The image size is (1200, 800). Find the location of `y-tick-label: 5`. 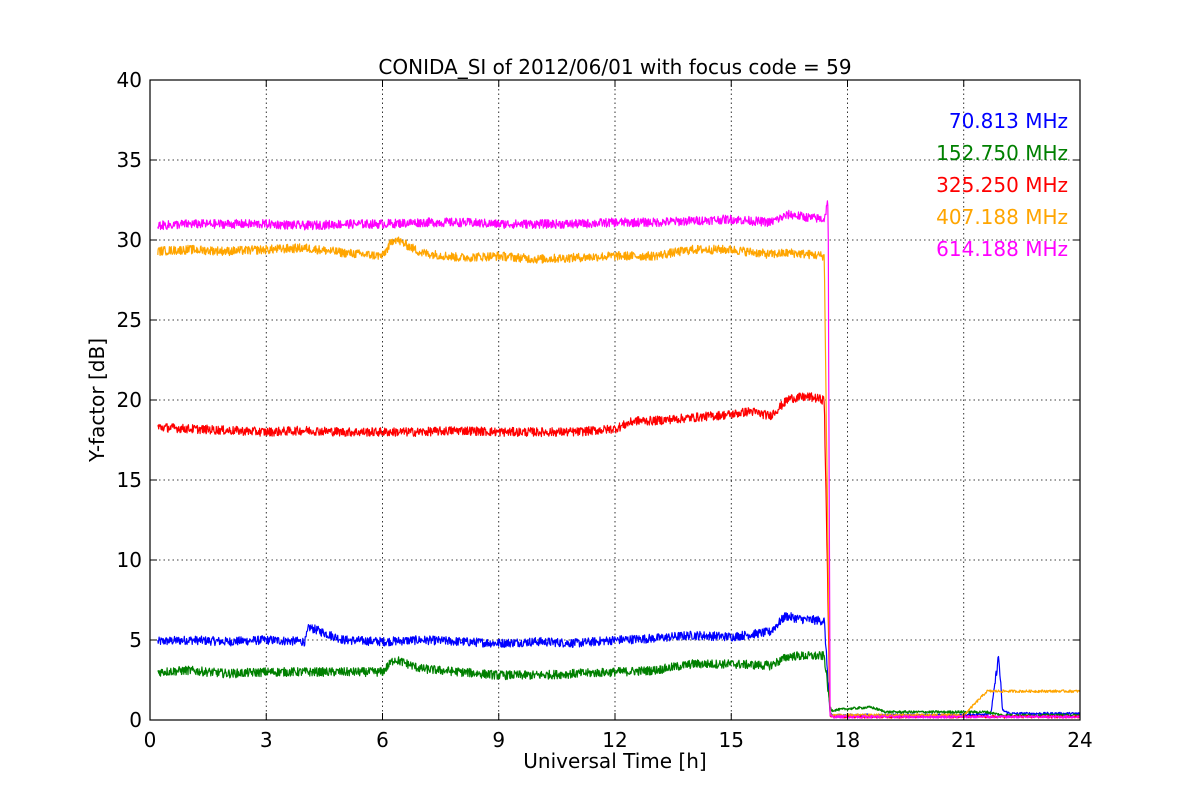

y-tick-label: 5 is located at coordinates (135, 640).